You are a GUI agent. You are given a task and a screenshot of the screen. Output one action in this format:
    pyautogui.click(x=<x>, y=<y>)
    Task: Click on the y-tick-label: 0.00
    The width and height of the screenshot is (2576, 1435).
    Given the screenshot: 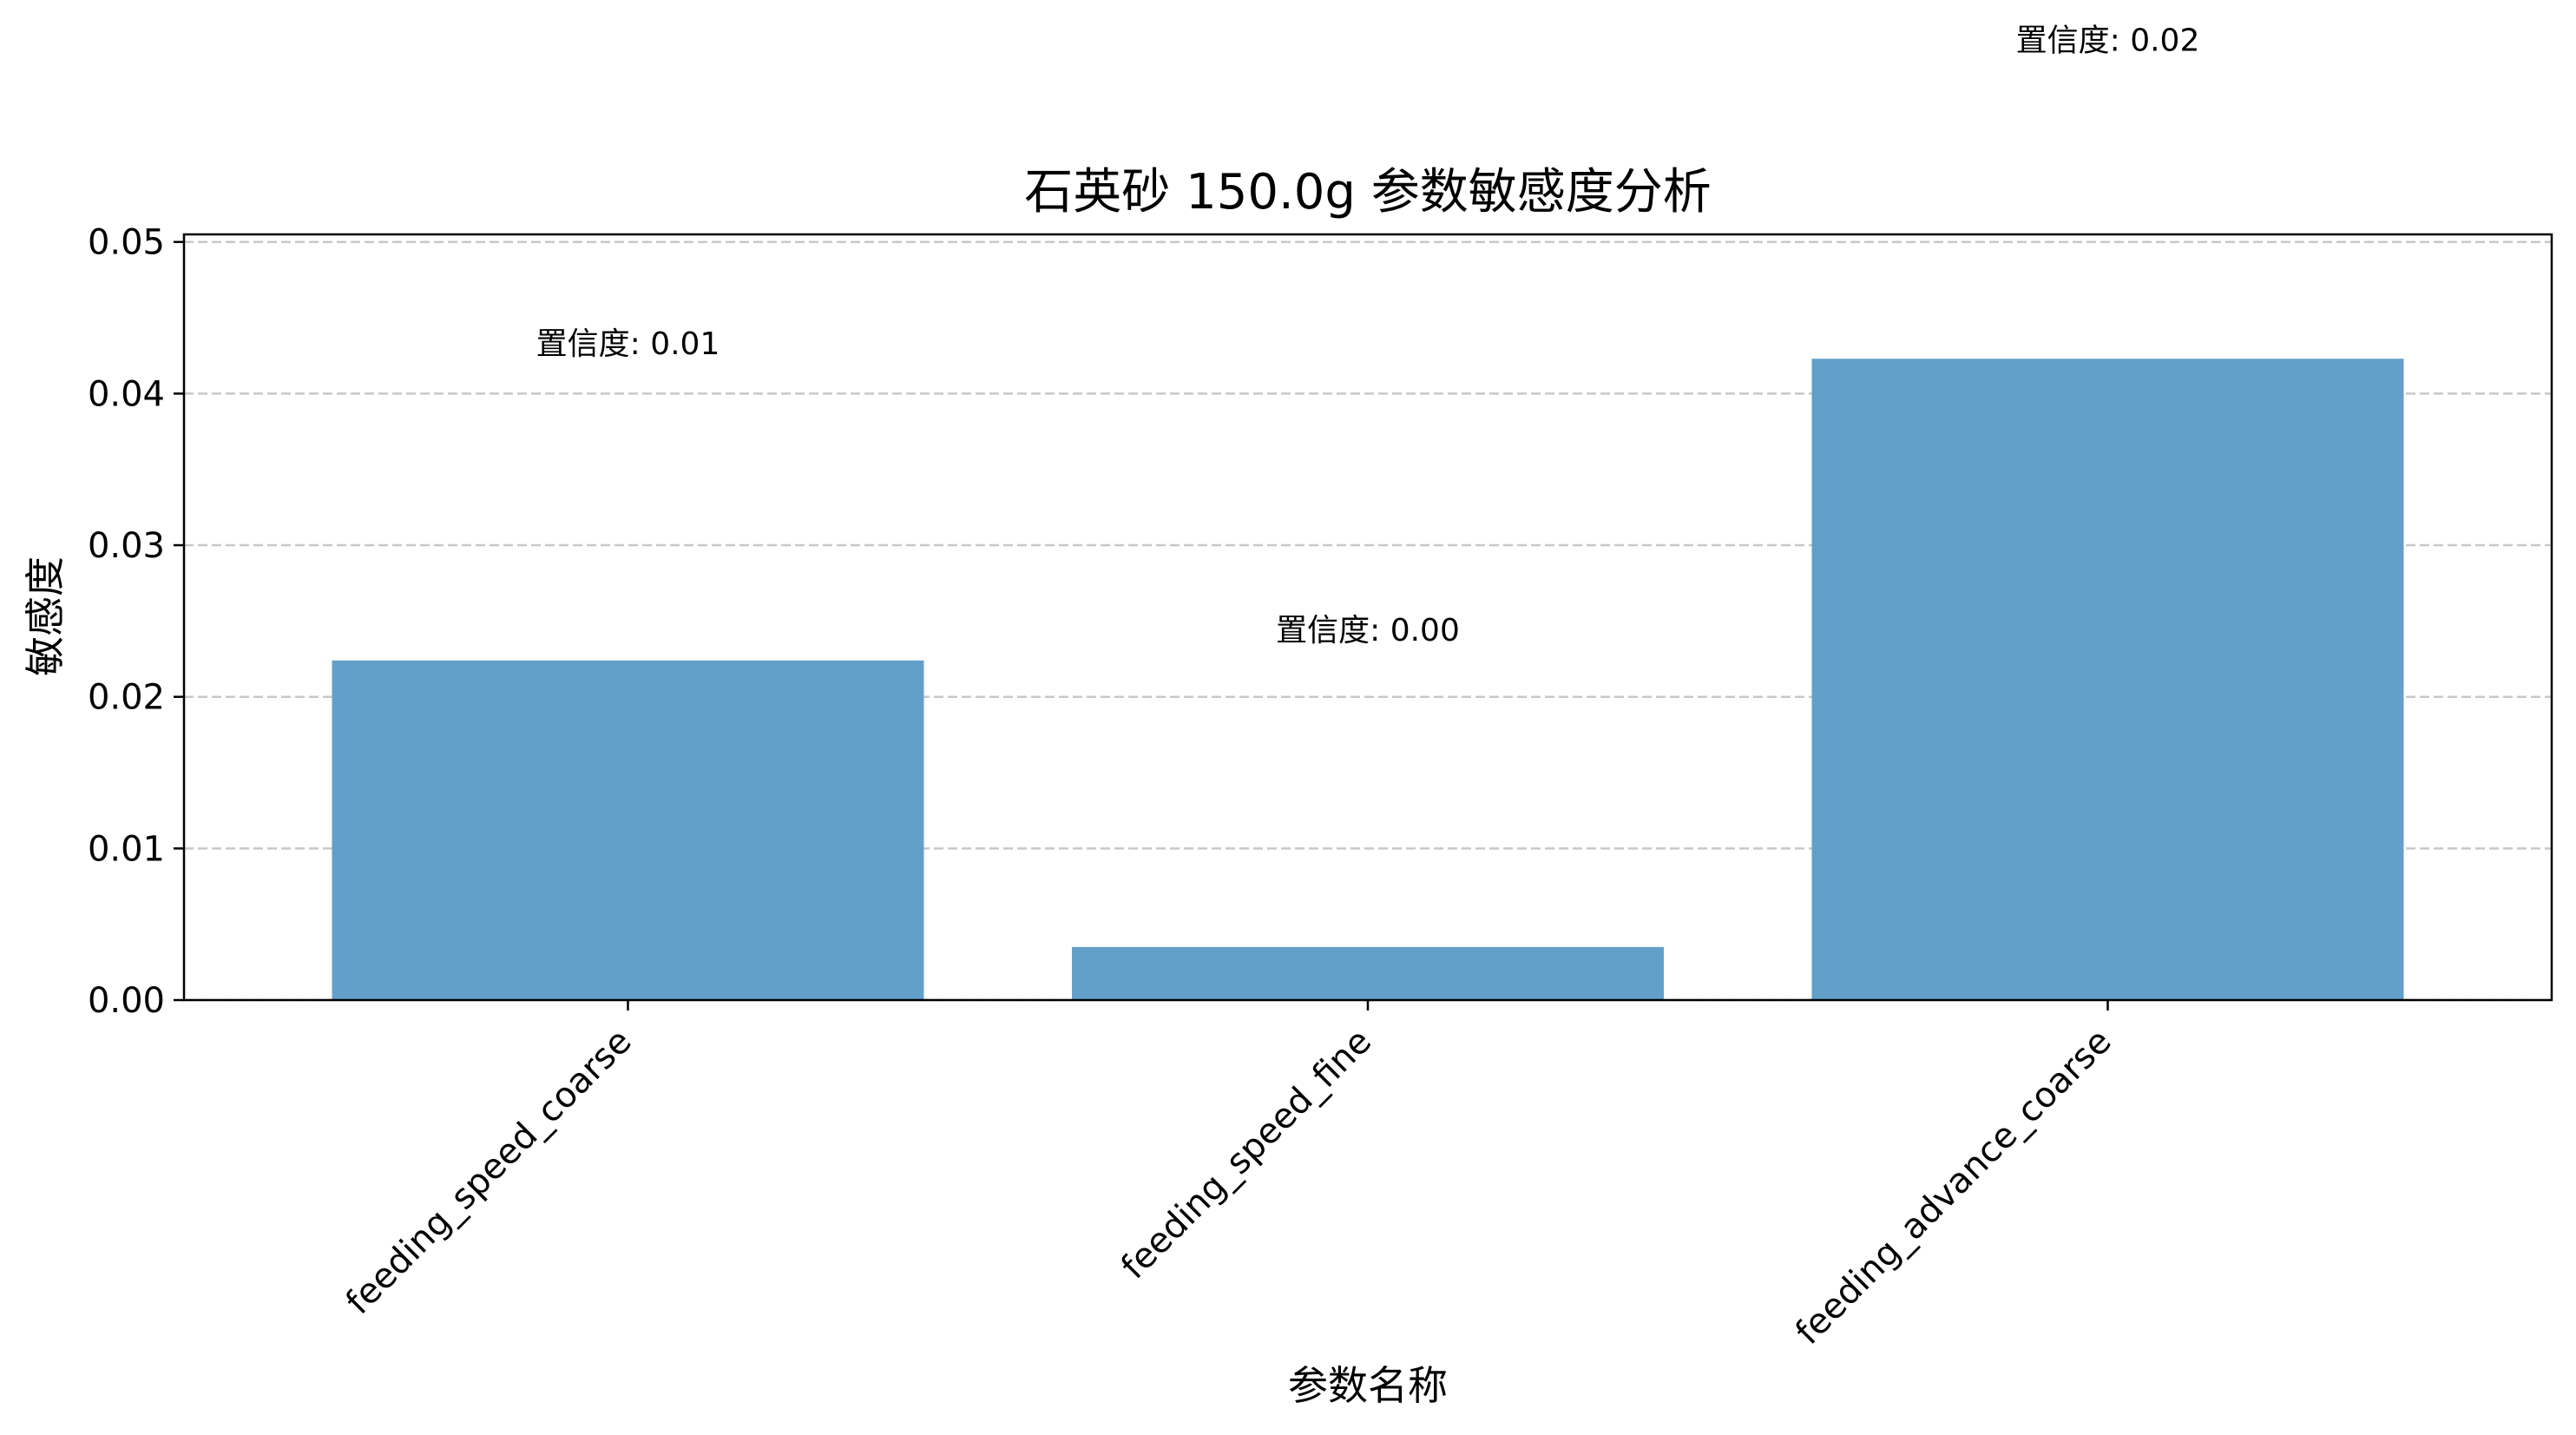 What is the action you would take?
    pyautogui.click(x=126, y=1001)
    